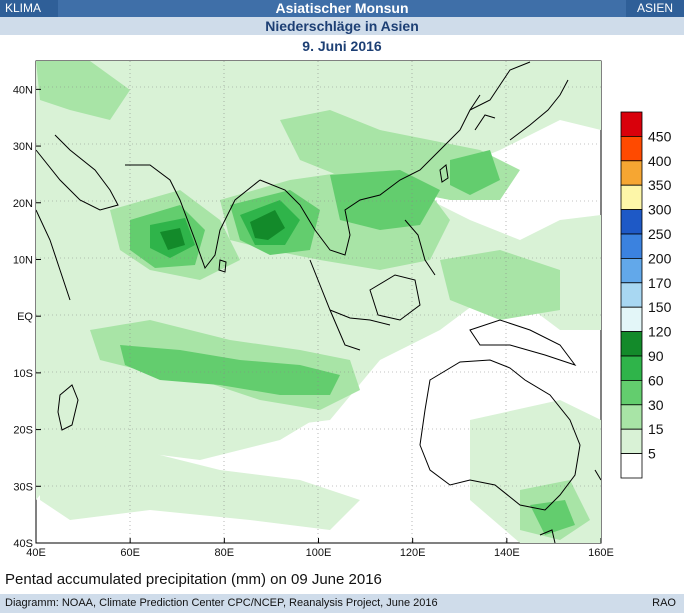 The height and width of the screenshot is (613, 684). I want to click on y-tick-label: 40S, so click(23, 544).